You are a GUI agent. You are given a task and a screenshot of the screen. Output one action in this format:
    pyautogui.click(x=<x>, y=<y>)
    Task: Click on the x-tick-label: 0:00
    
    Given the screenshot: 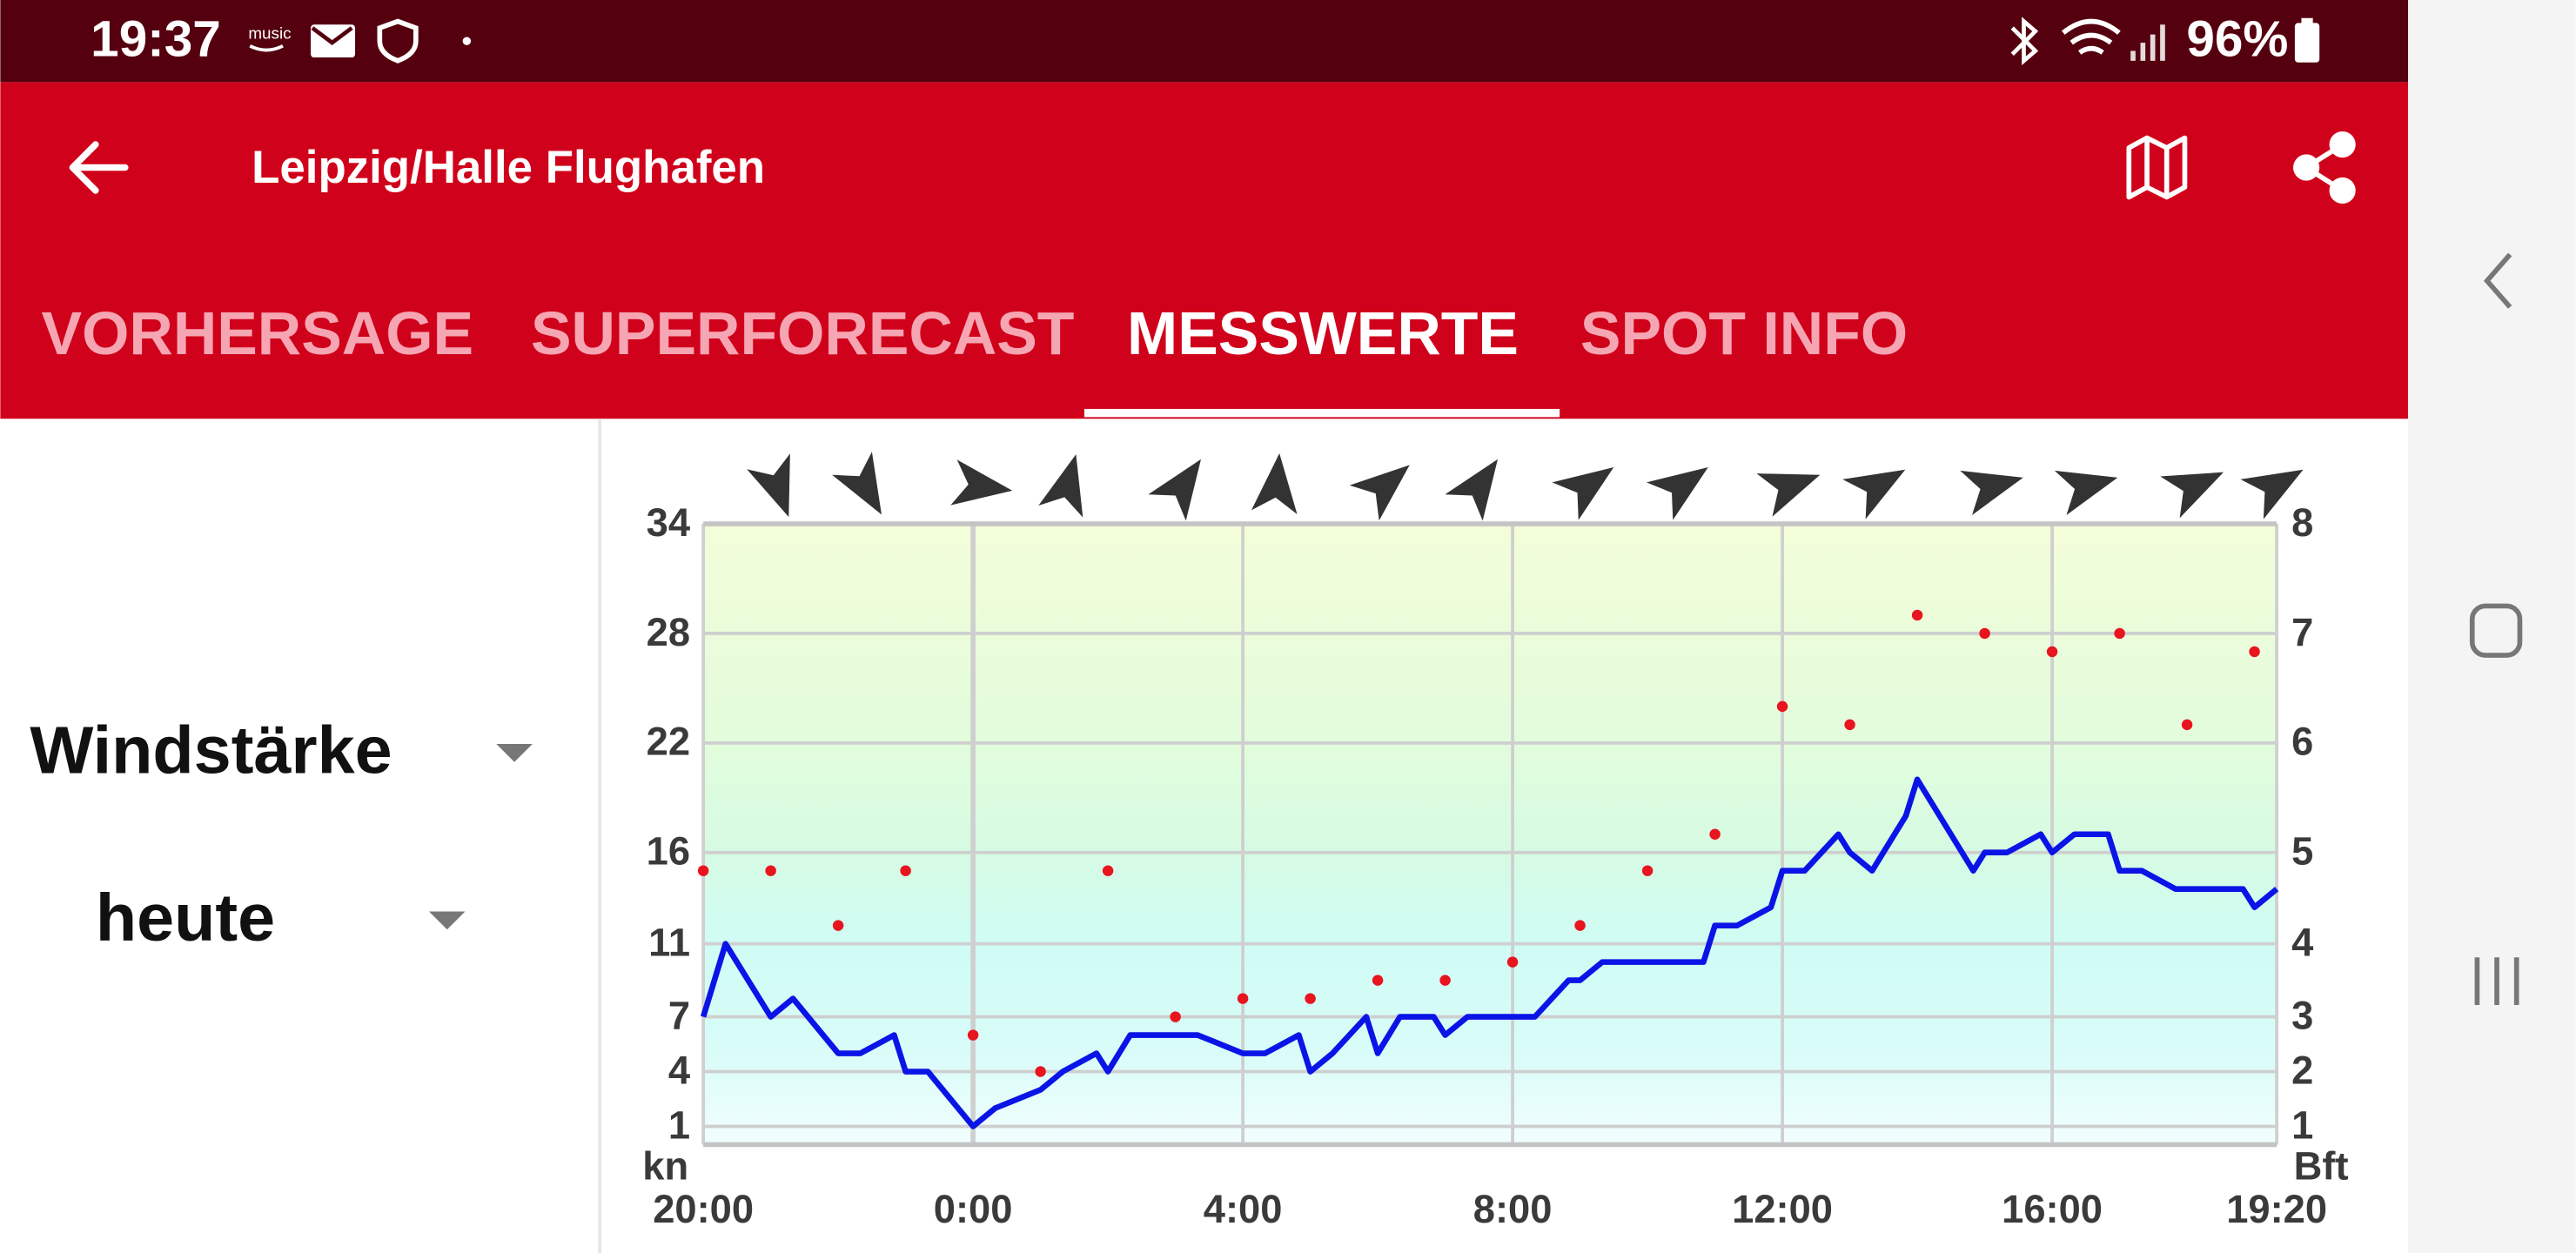 What is the action you would take?
    pyautogui.click(x=974, y=1209)
    